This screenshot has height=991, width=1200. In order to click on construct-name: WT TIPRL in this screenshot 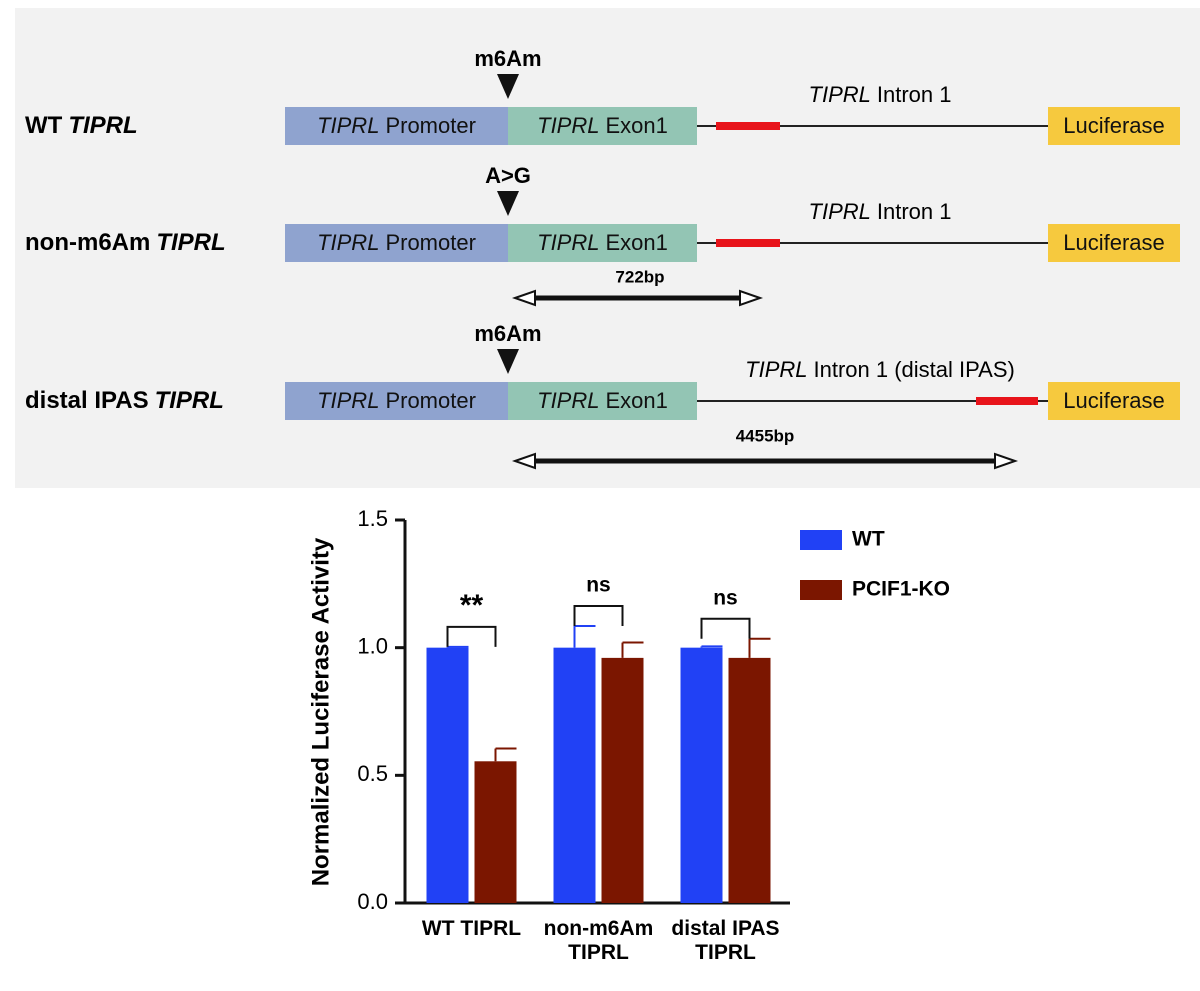, I will do `click(81, 126)`.